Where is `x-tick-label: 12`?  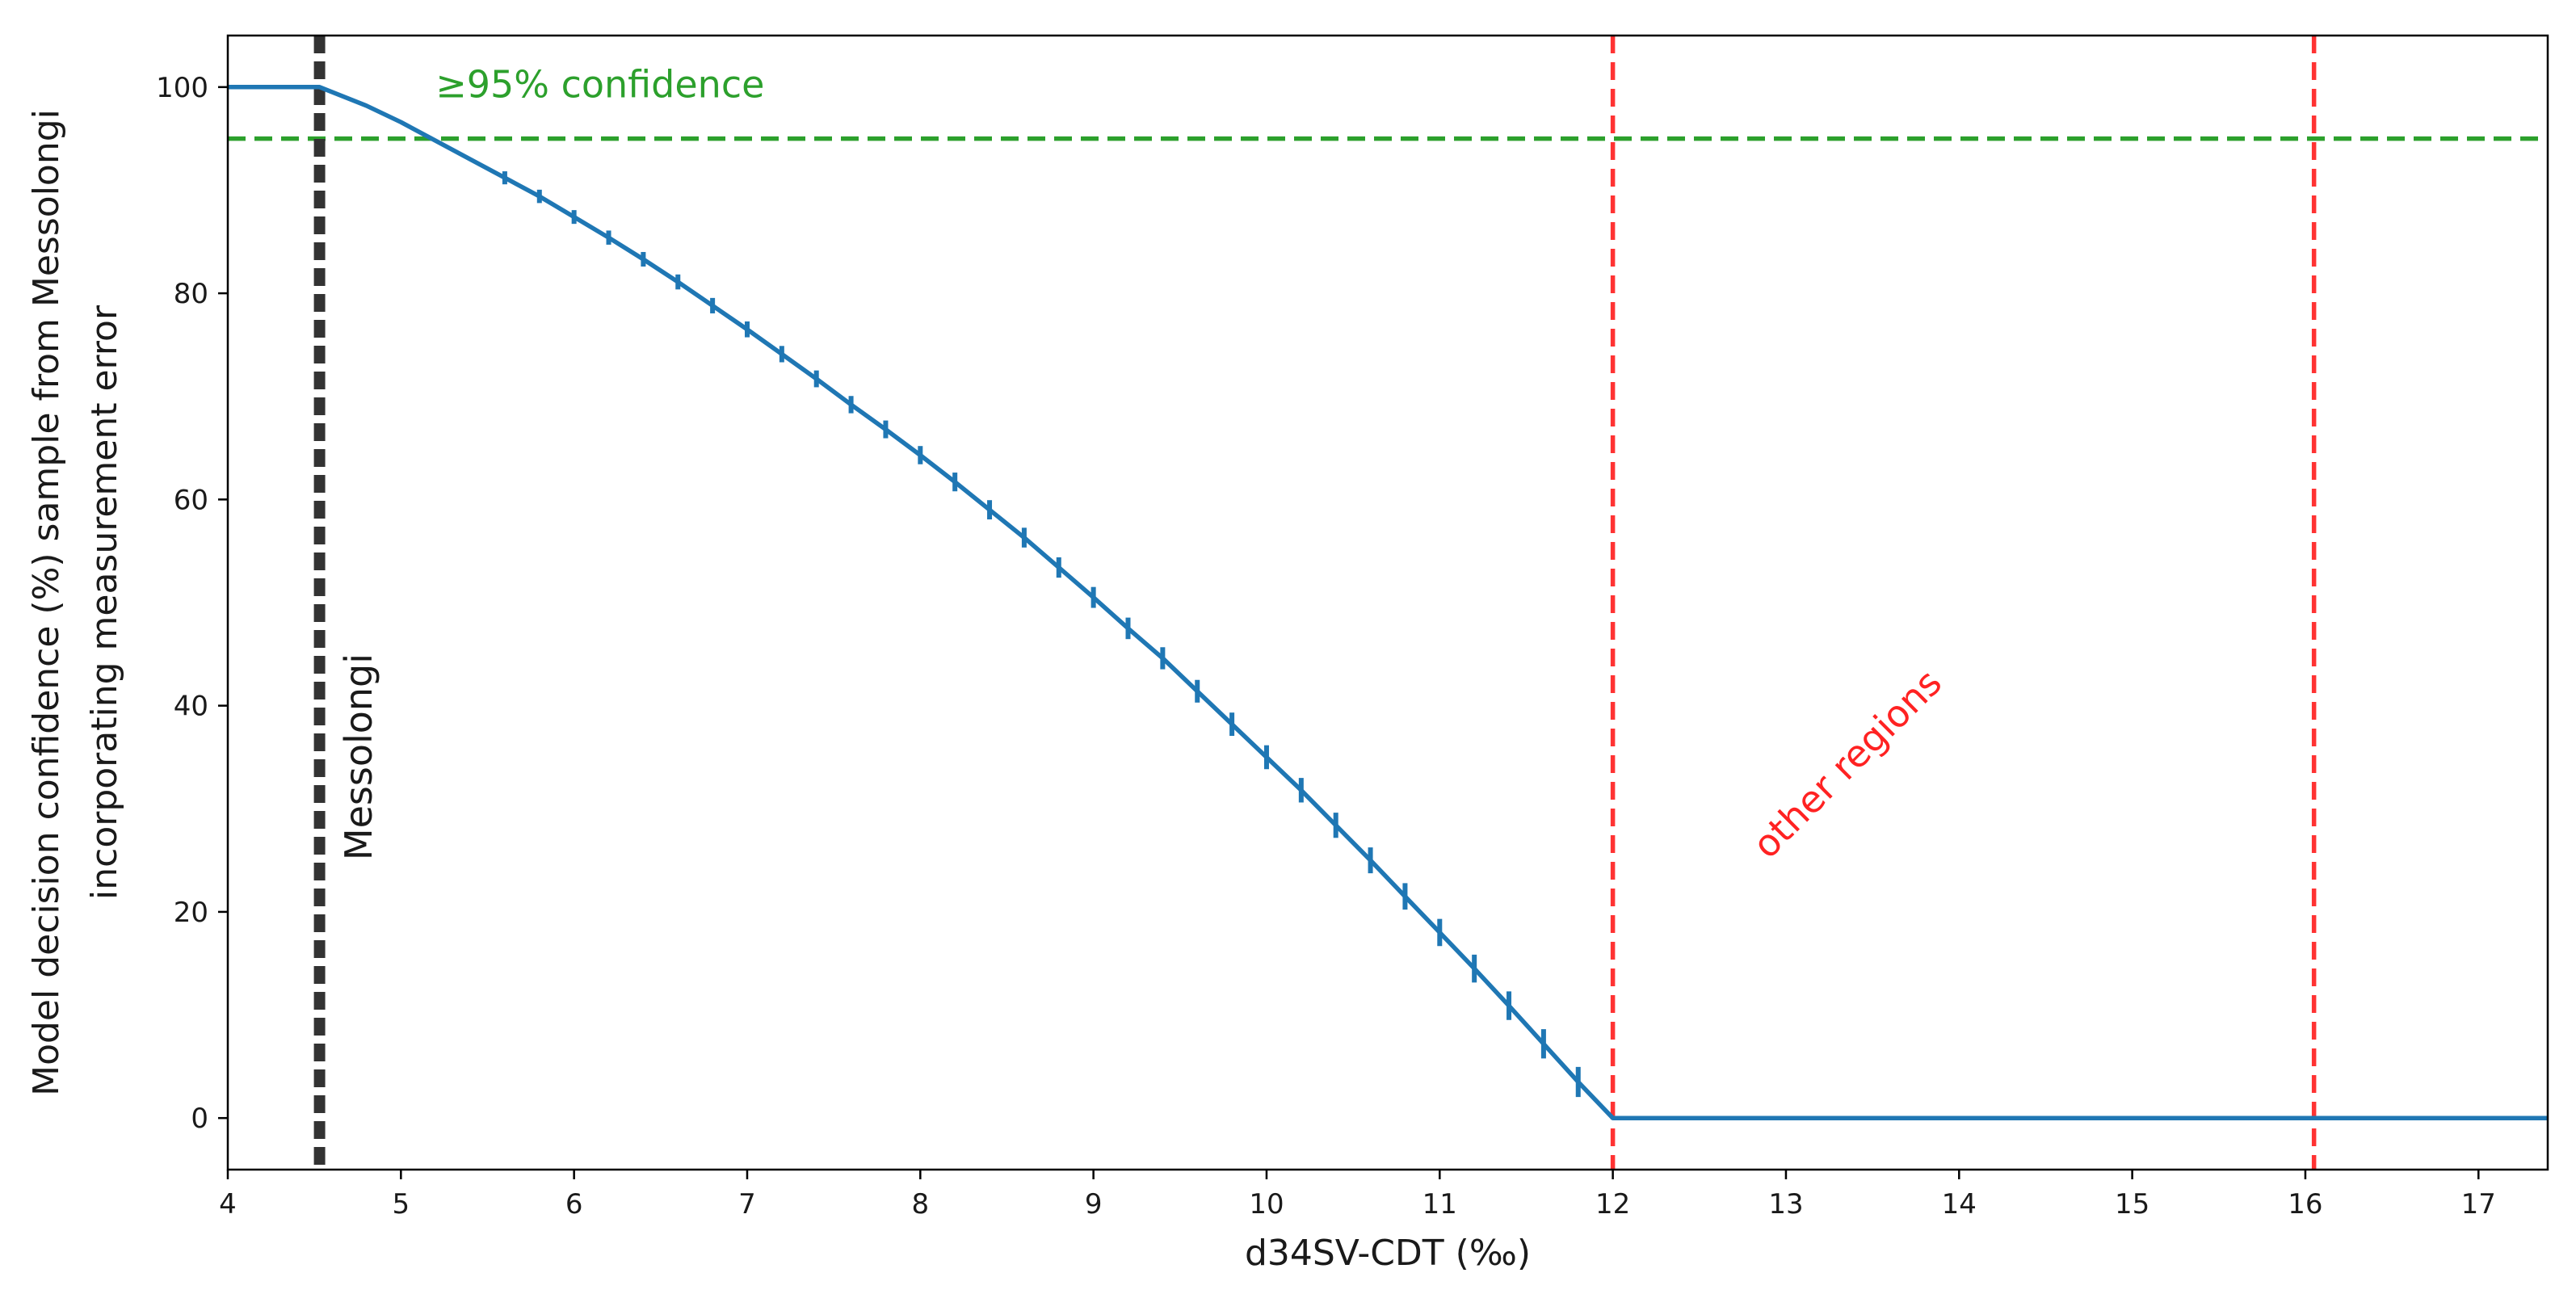
x-tick-label: 12 is located at coordinates (1612, 1204).